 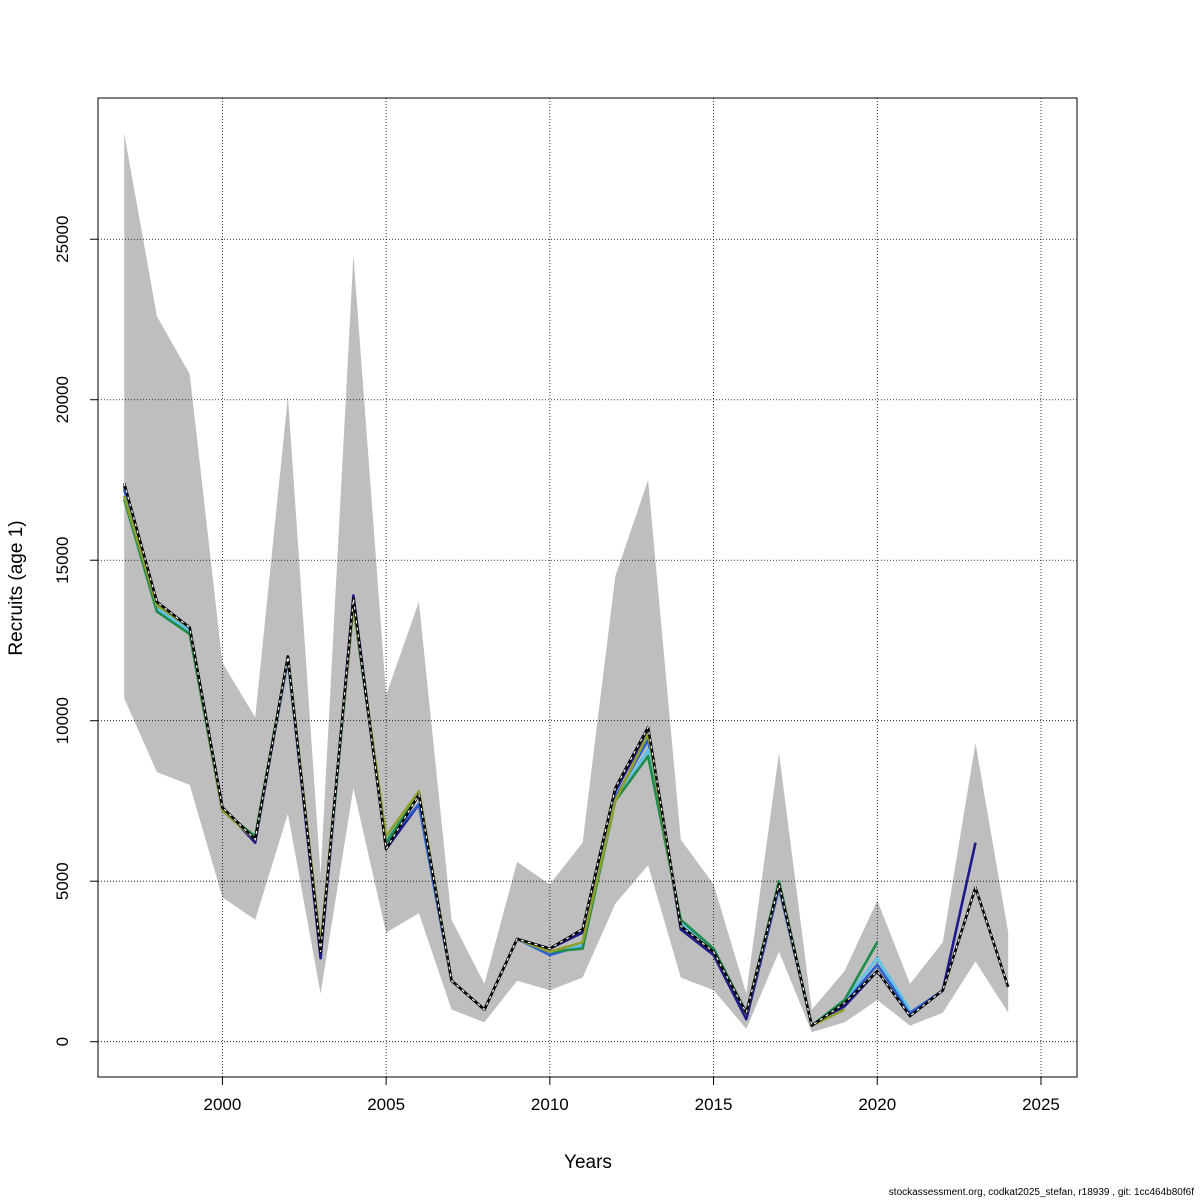 I want to click on x-tick-label: 2005, so click(x=386, y=1104).